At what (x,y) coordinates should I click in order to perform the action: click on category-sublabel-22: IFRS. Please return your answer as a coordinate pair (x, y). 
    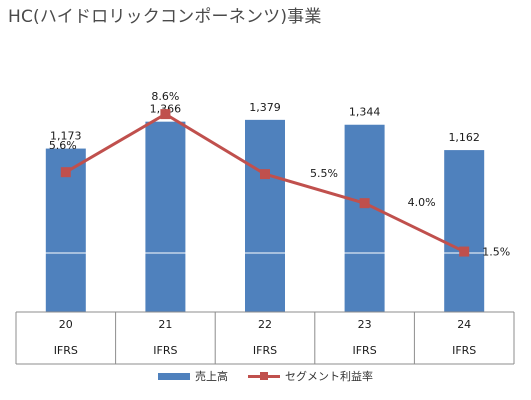
    Looking at the image, I should click on (265, 350).